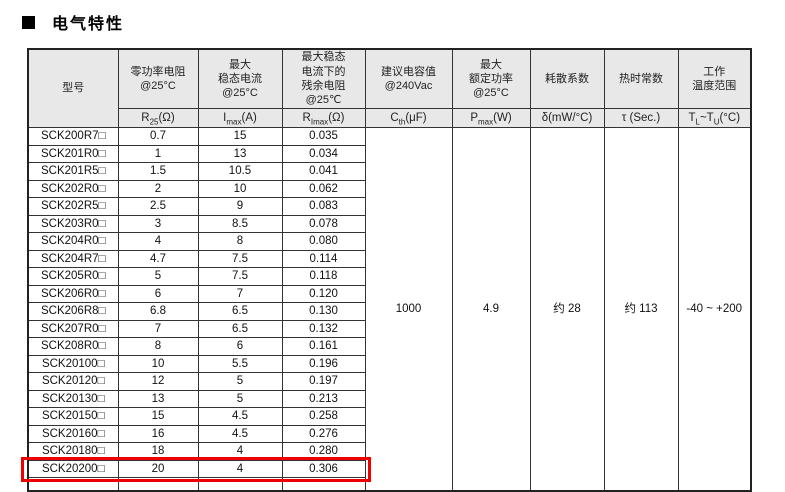 This screenshot has width=785, height=492. Describe the element at coordinates (323, 171) in the screenshot. I see `value-cell-rimax: 0.041` at that location.